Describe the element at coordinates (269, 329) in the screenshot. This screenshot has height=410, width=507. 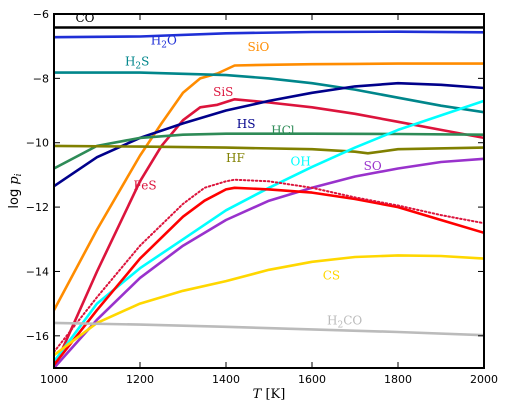
I see `series-line-h2co` at that location.